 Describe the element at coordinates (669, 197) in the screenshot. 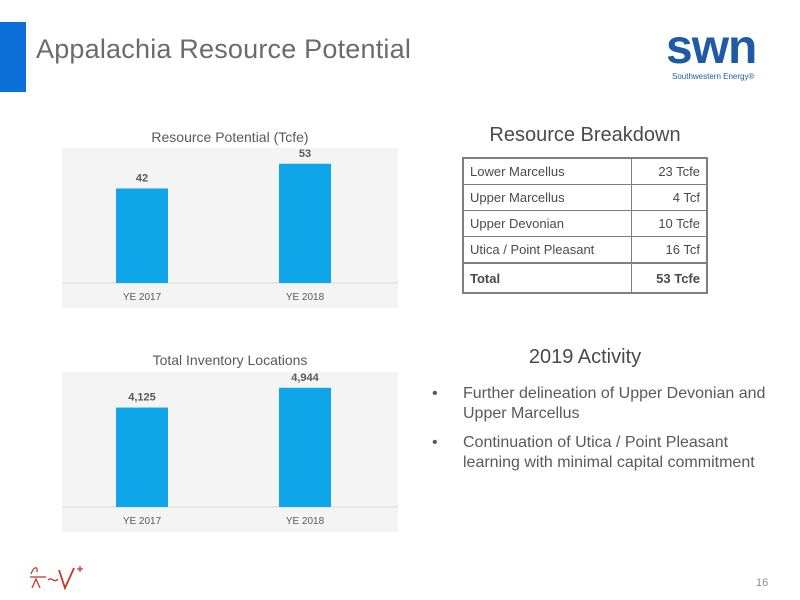

I see `row-value: 4 Tcf` at that location.